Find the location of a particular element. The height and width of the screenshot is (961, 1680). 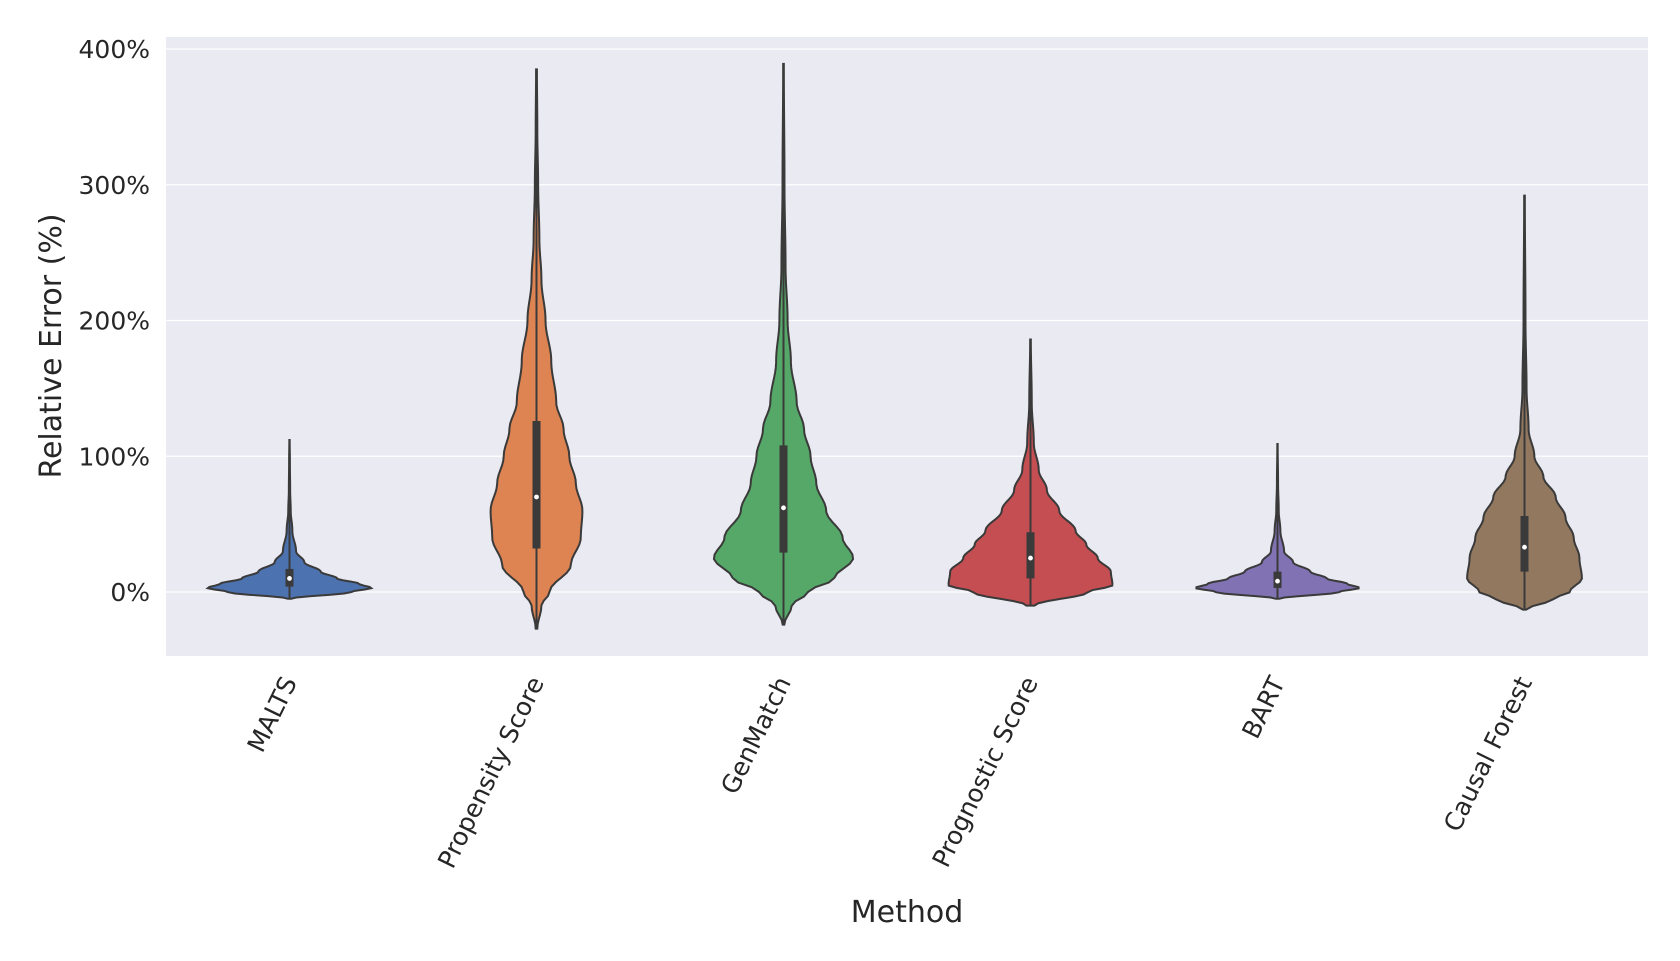

x-tick-label: GenMatch is located at coordinates (756, 735).